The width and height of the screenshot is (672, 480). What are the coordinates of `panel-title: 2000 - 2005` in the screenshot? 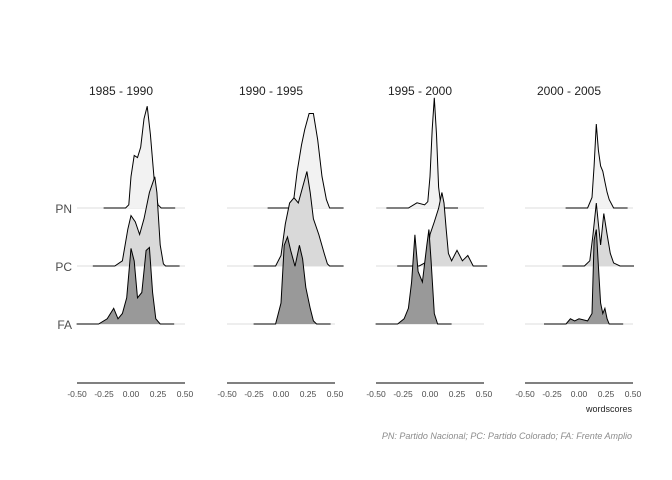 It's located at (569, 91).